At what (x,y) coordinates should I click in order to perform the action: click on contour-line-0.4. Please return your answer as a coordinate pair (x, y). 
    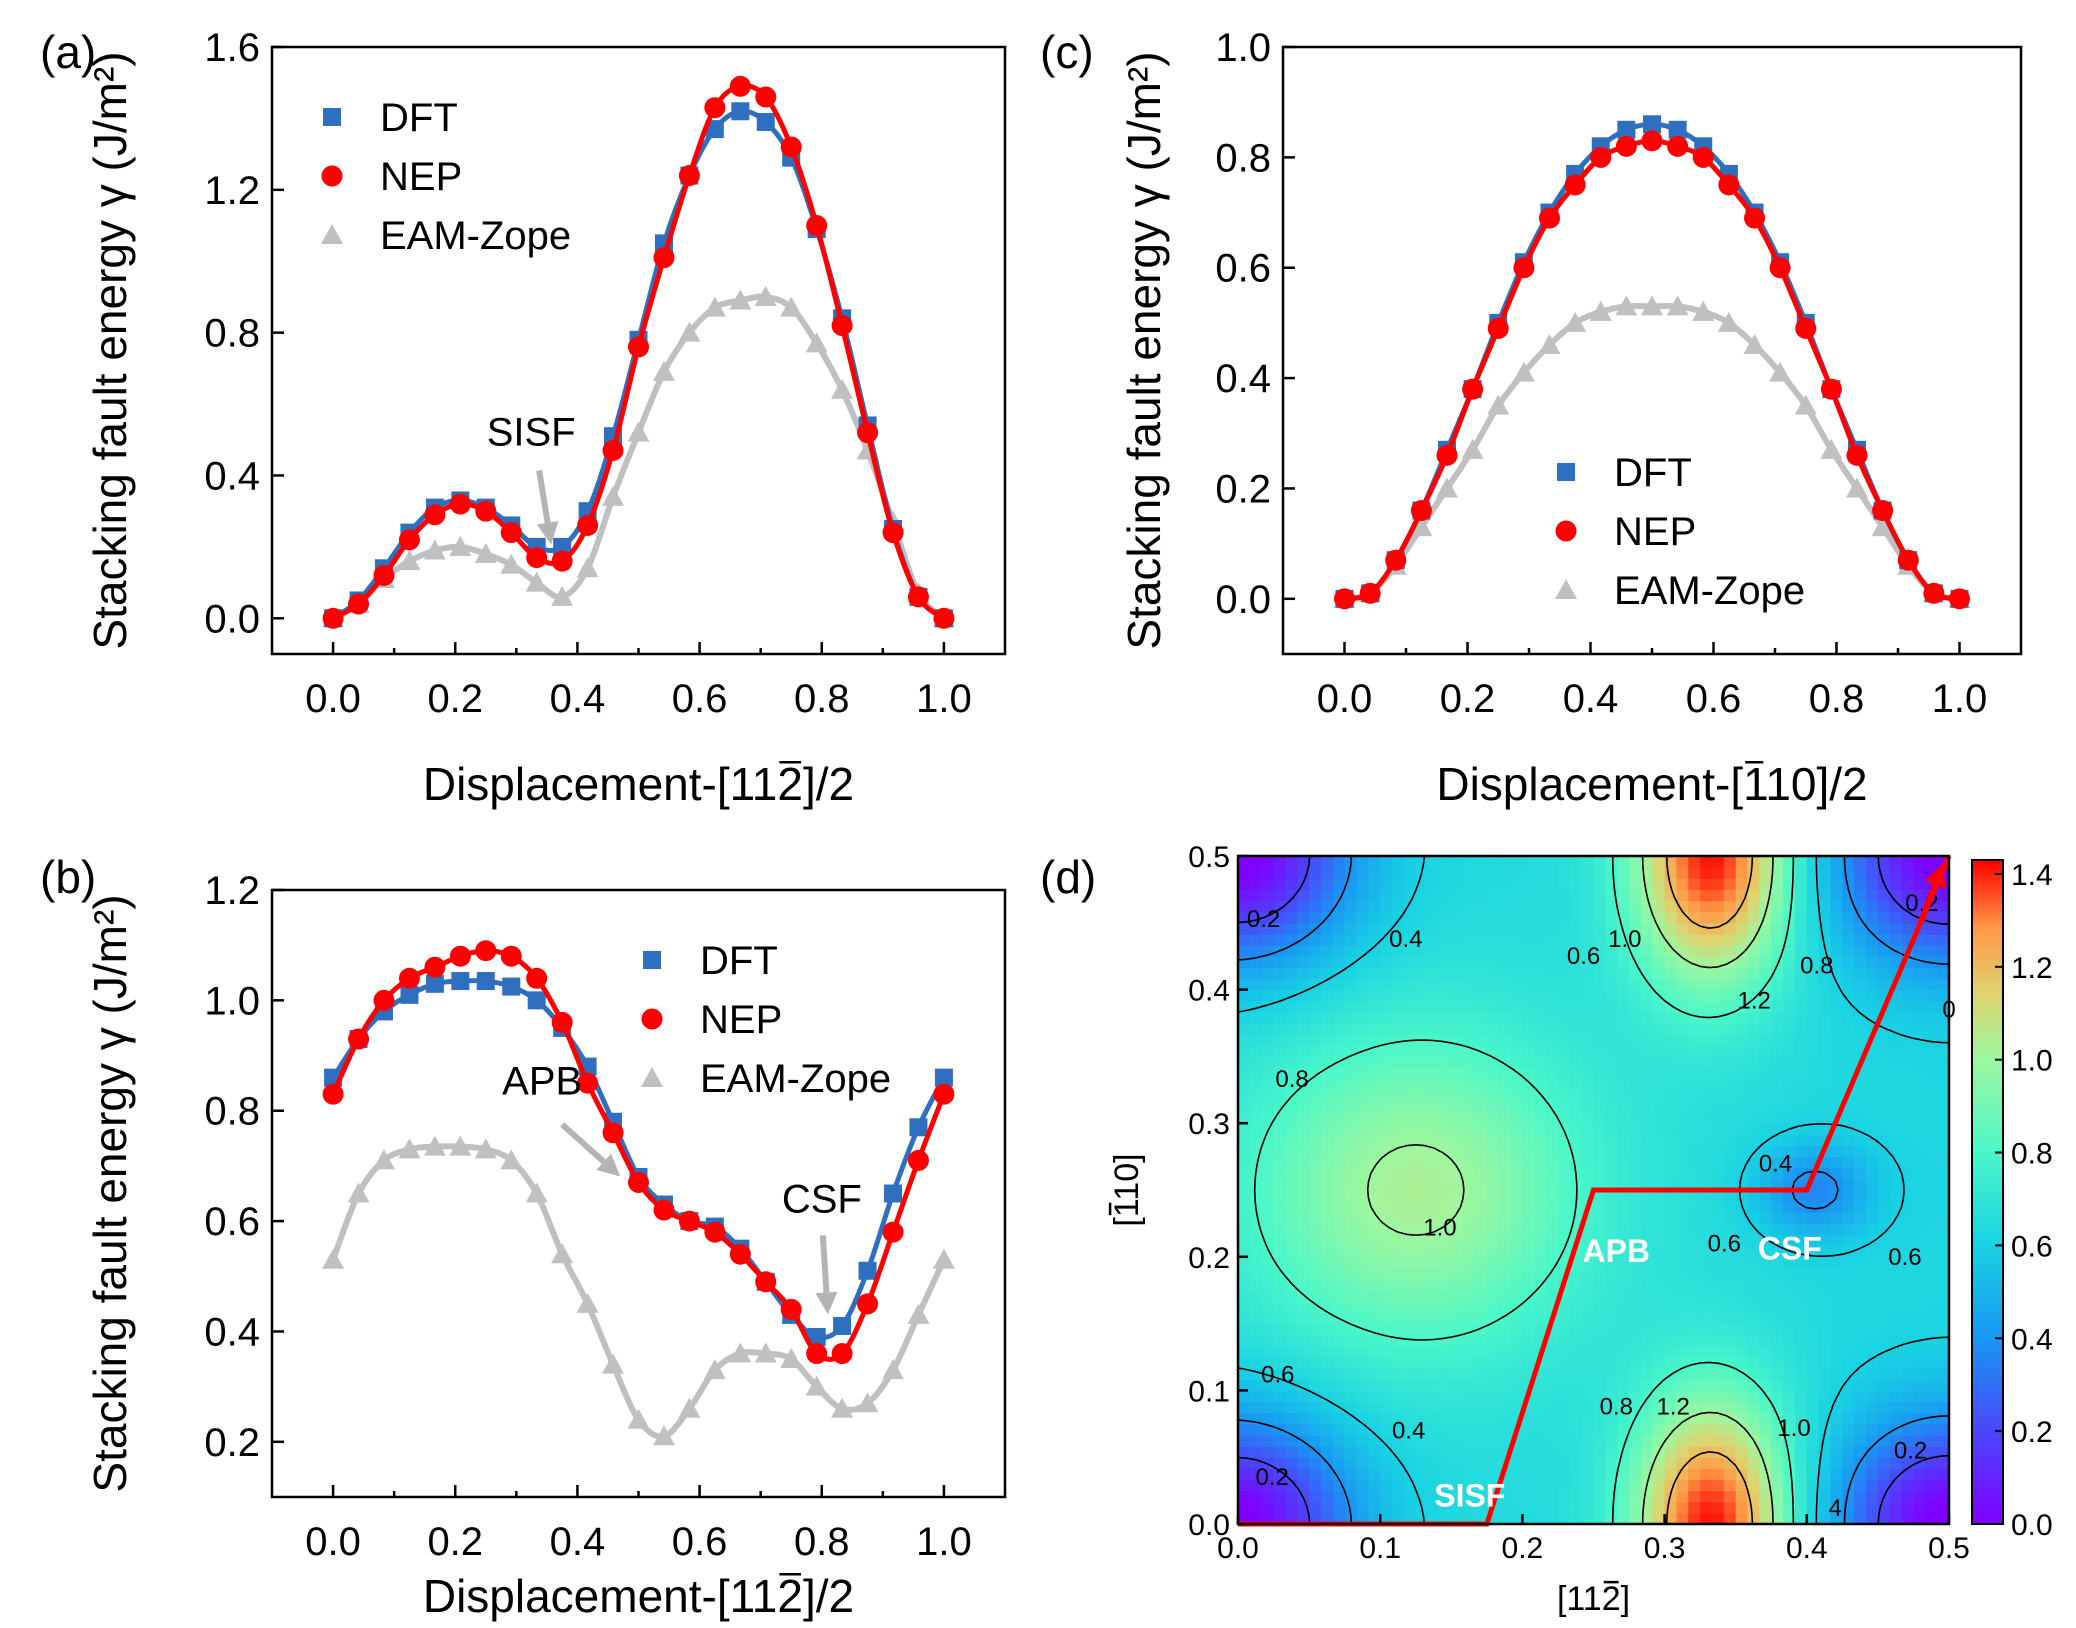
    Looking at the image, I should click on (1593, 1190).